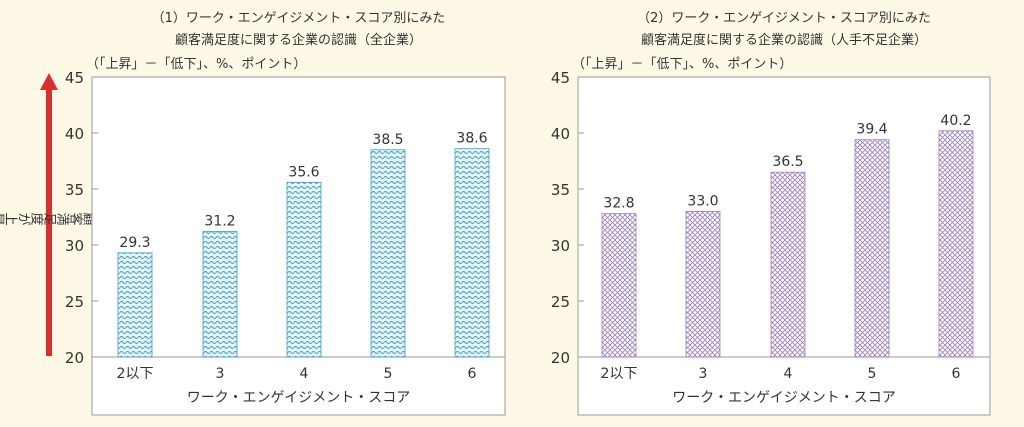  I want to click on chart-title-line1: （2）ワーク・エンゲイジメント・スコア別にみた, so click(784, 18).